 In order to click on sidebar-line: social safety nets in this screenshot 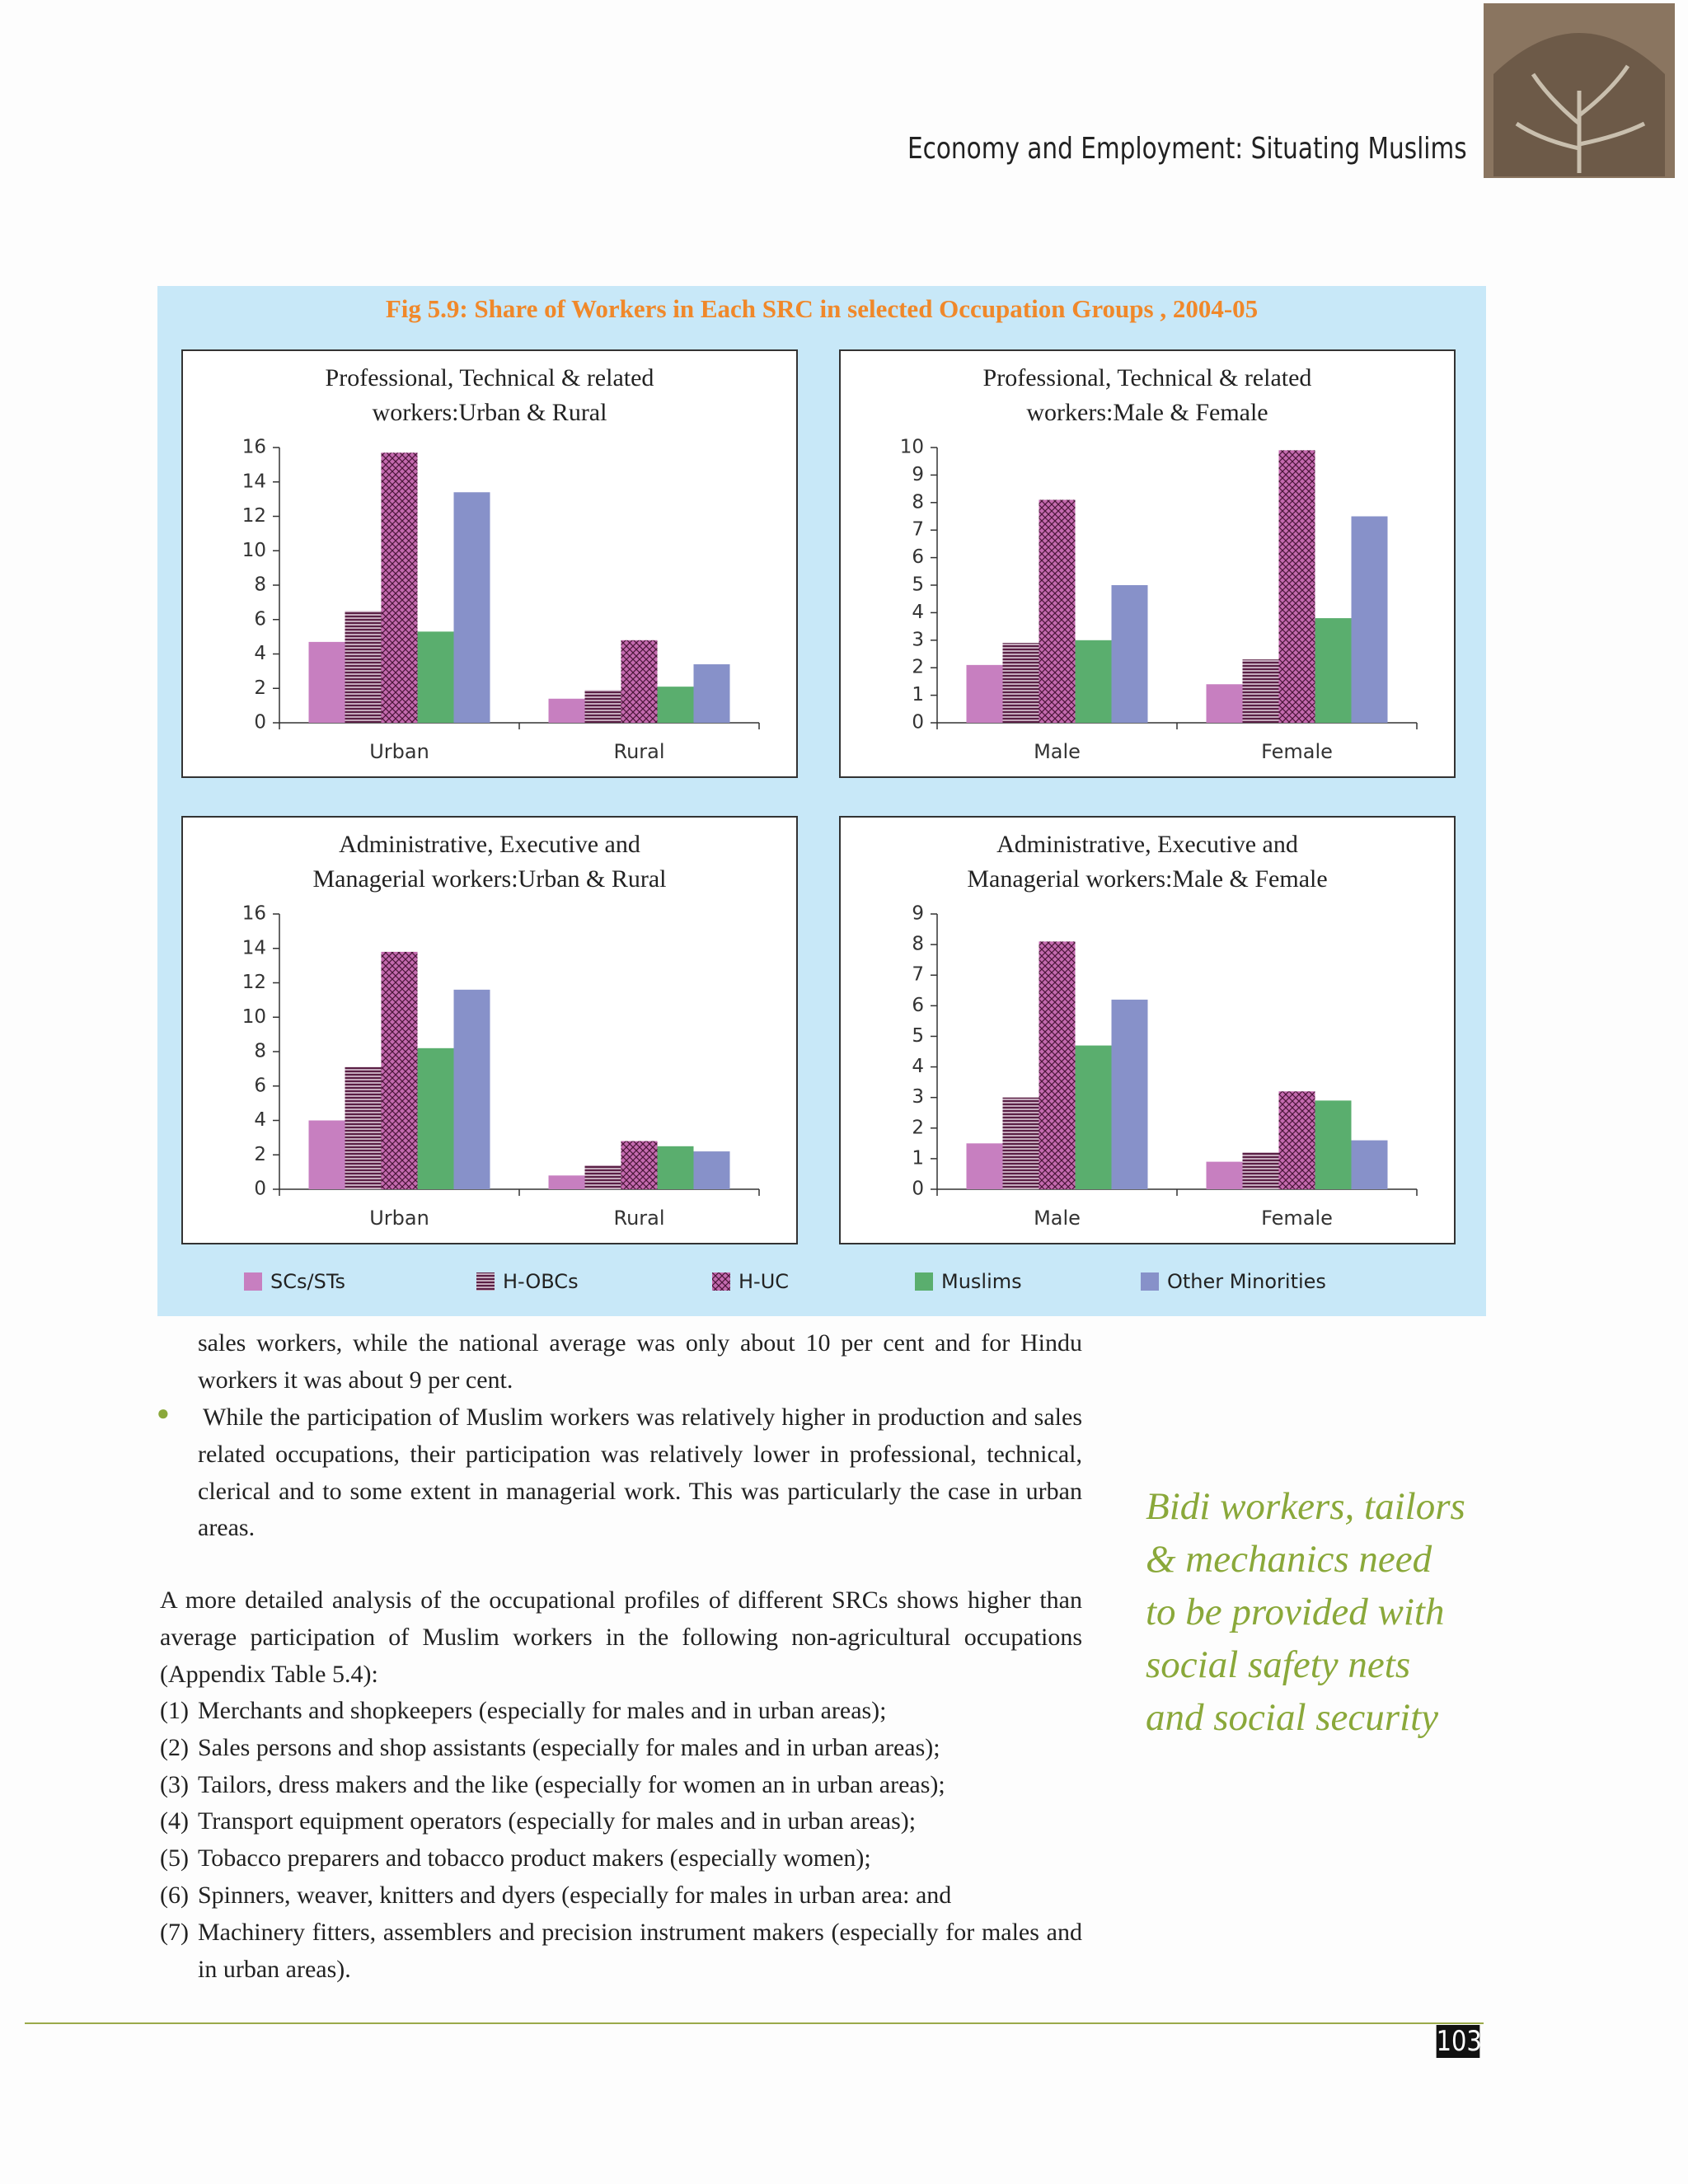, I will do `click(1278, 1664)`.